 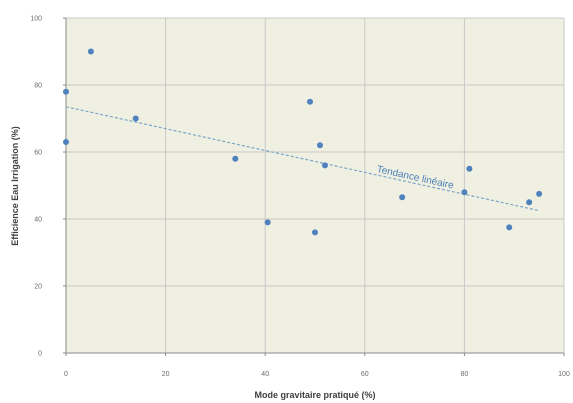 What do you see at coordinates (15, 186) in the screenshot?
I see `y-axis-title: Efficience Eau Irrigation (%)` at bounding box center [15, 186].